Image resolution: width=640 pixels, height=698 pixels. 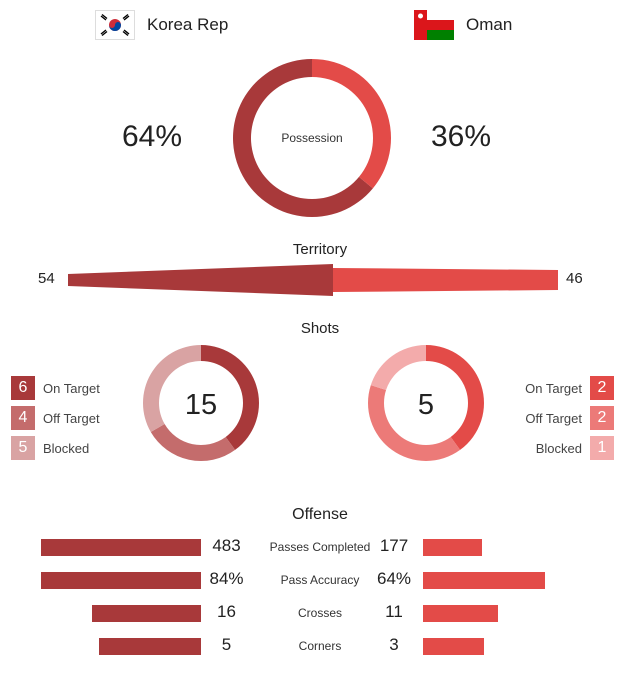 I want to click on away-team-name: Oman, so click(x=489, y=24).